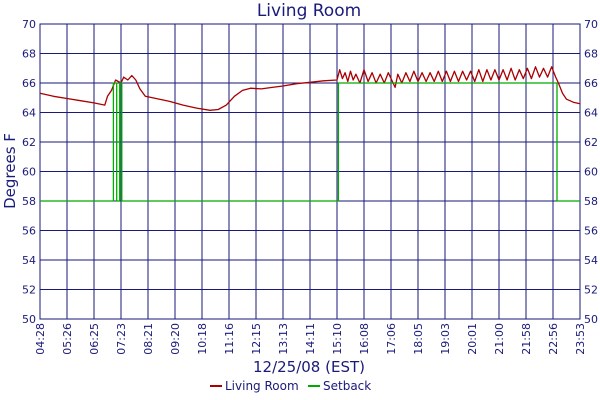 This screenshot has width=600, height=400. Describe the element at coordinates (591, 201) in the screenshot. I see `y-tick-label-right: 58` at that location.